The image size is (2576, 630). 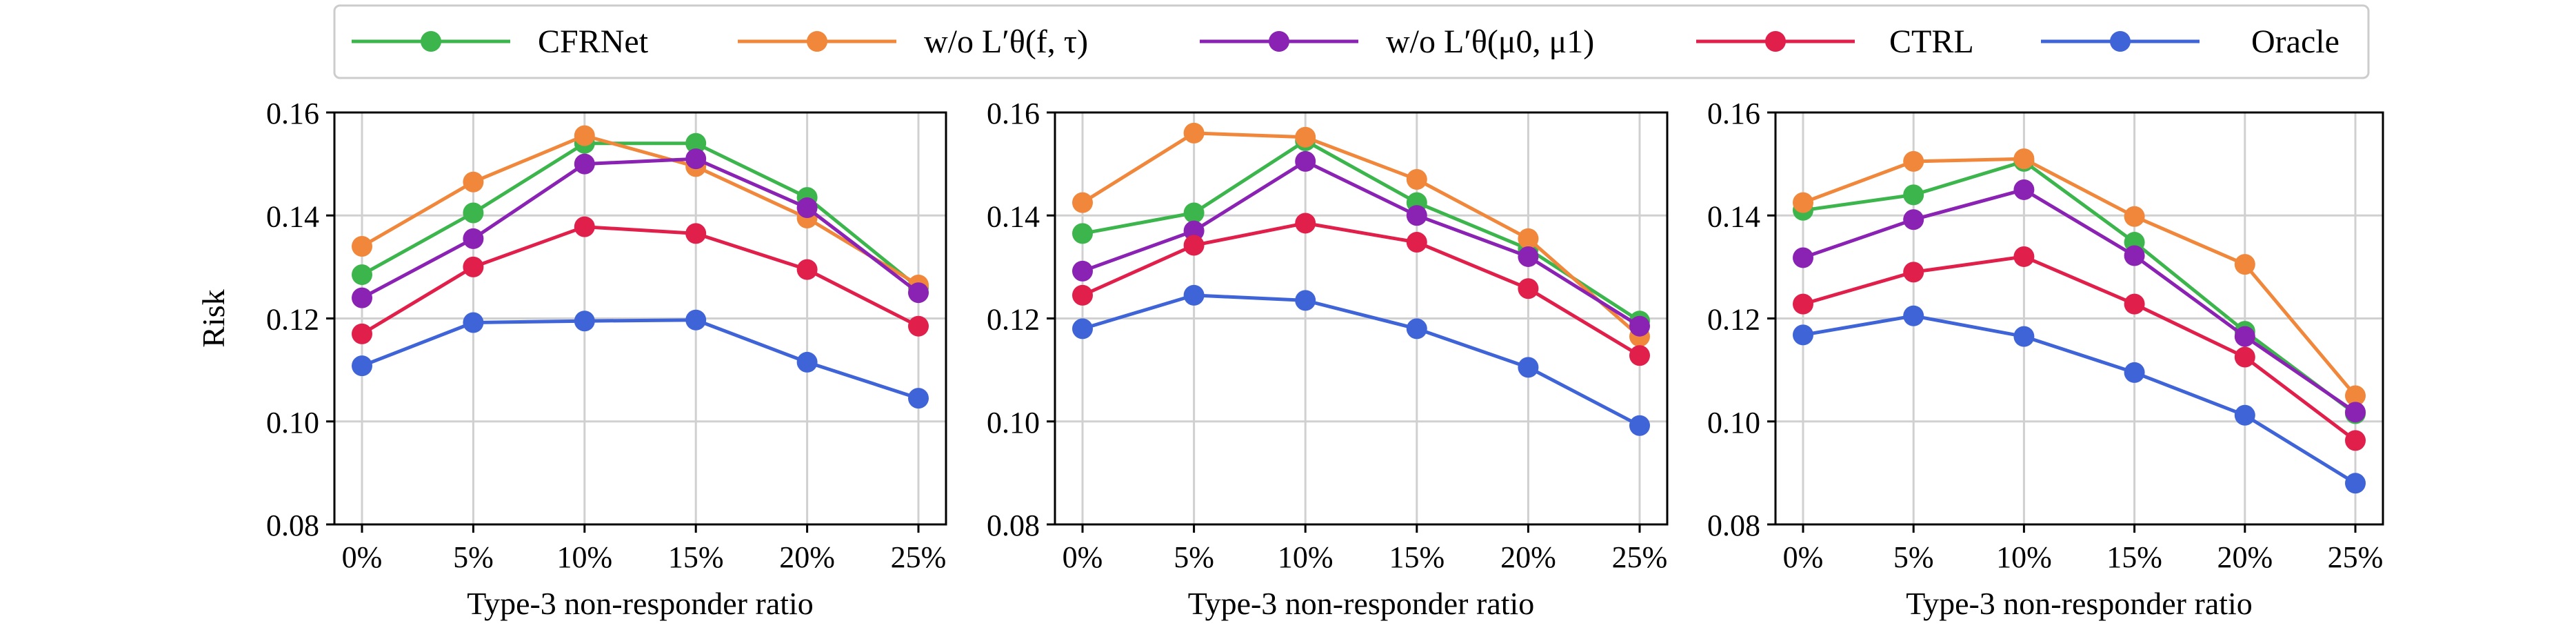 I want to click on legend-label-wo-f-tau: w/o L′θ(f, τ), so click(x=1006, y=41).